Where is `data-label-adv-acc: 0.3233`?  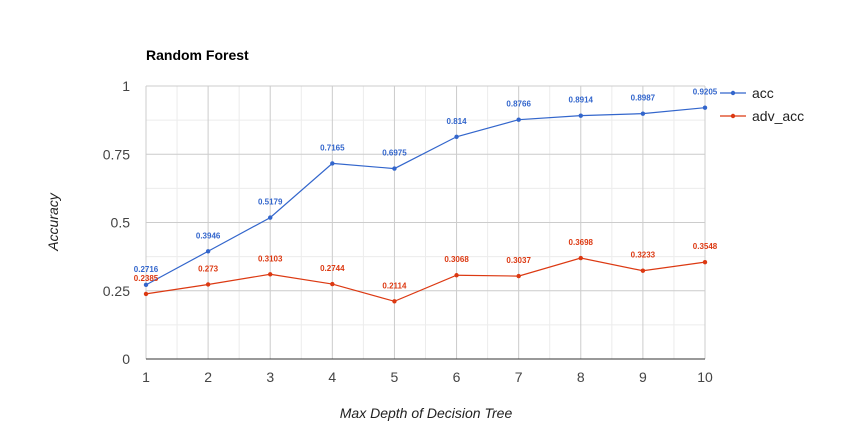 data-label-adv-acc: 0.3233 is located at coordinates (643, 255).